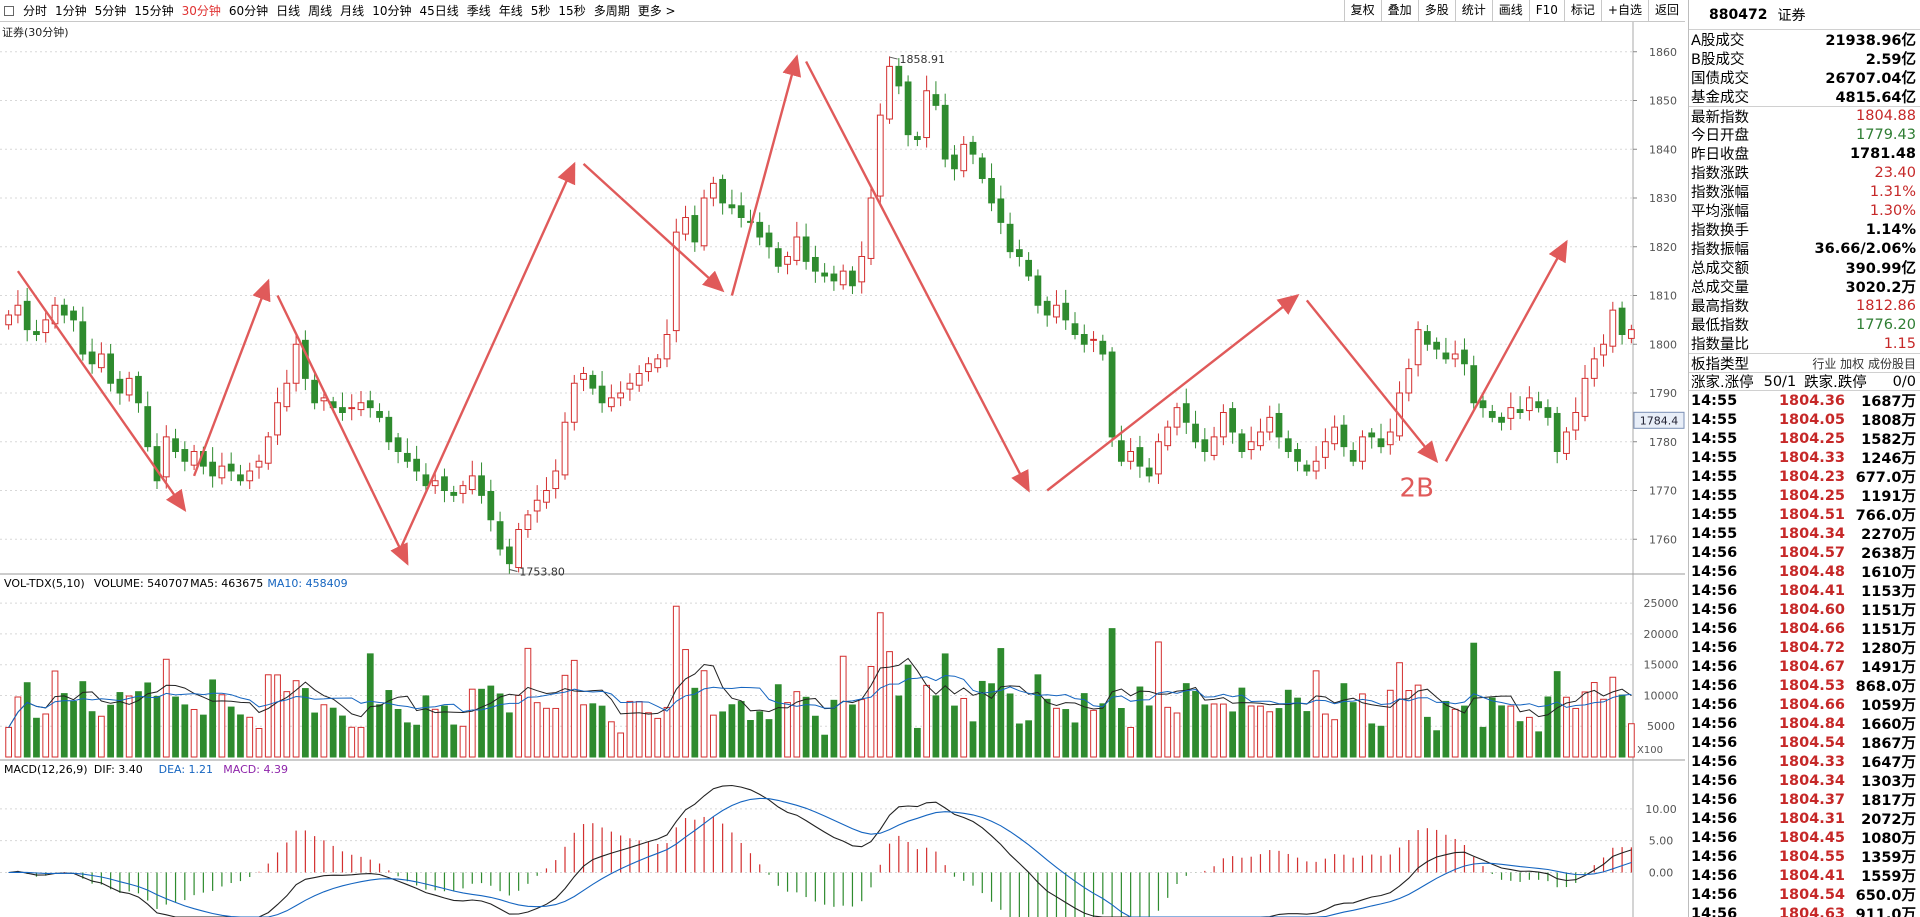 The width and height of the screenshot is (1920, 917). Describe the element at coordinates (1582, 10) in the screenshot. I see `toolbar-button: 标记` at that location.